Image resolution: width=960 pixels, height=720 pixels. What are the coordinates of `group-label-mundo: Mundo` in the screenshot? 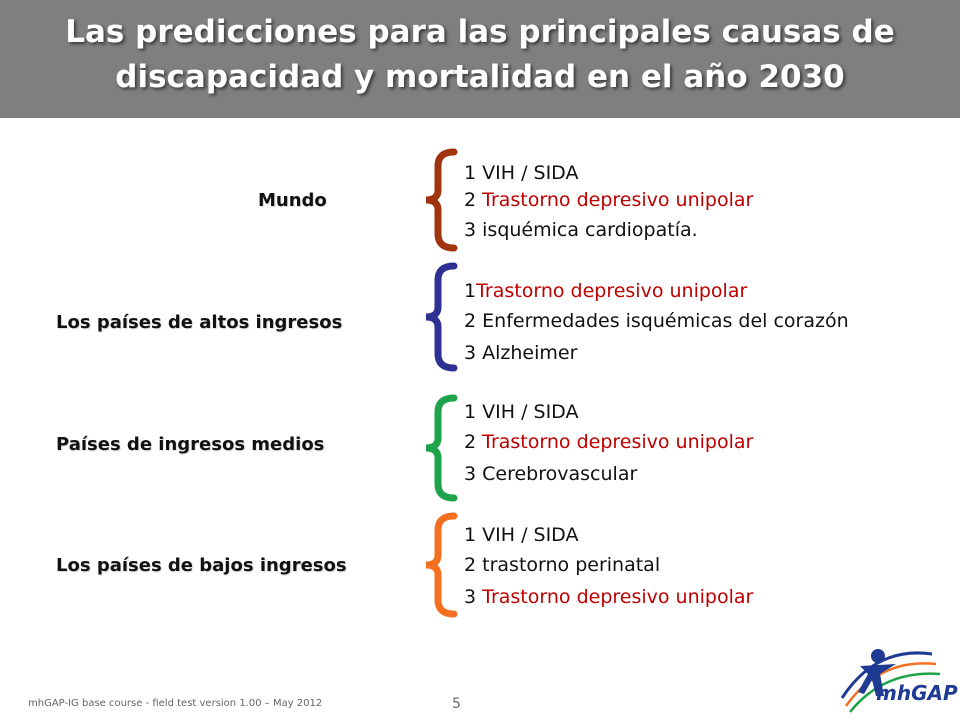 It's located at (292, 200).